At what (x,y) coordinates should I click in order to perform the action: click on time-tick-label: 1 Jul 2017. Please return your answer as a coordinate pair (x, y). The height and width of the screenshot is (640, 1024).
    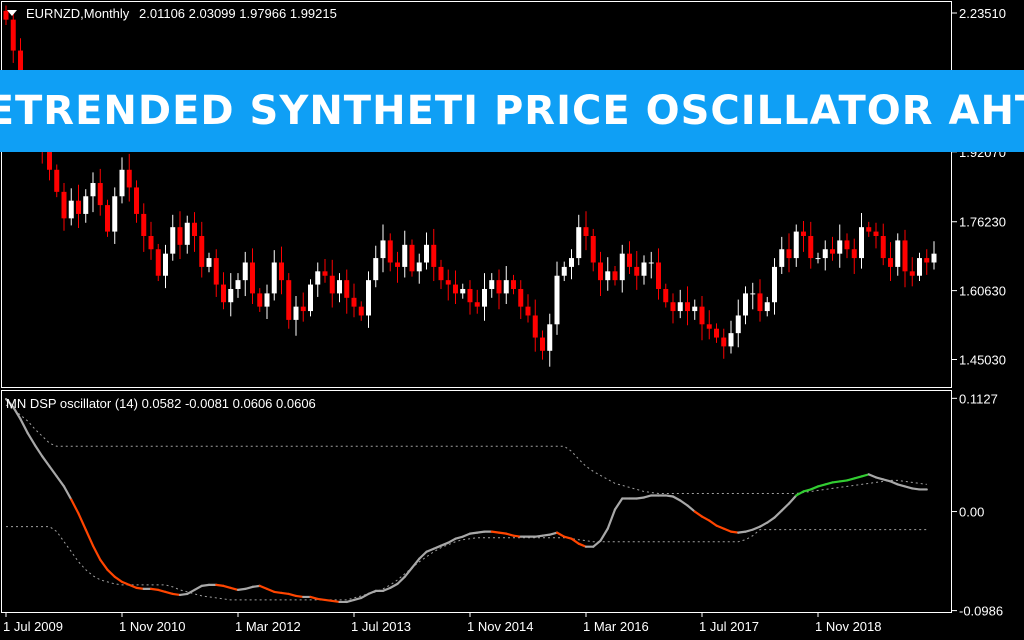
    Looking at the image, I should click on (729, 626).